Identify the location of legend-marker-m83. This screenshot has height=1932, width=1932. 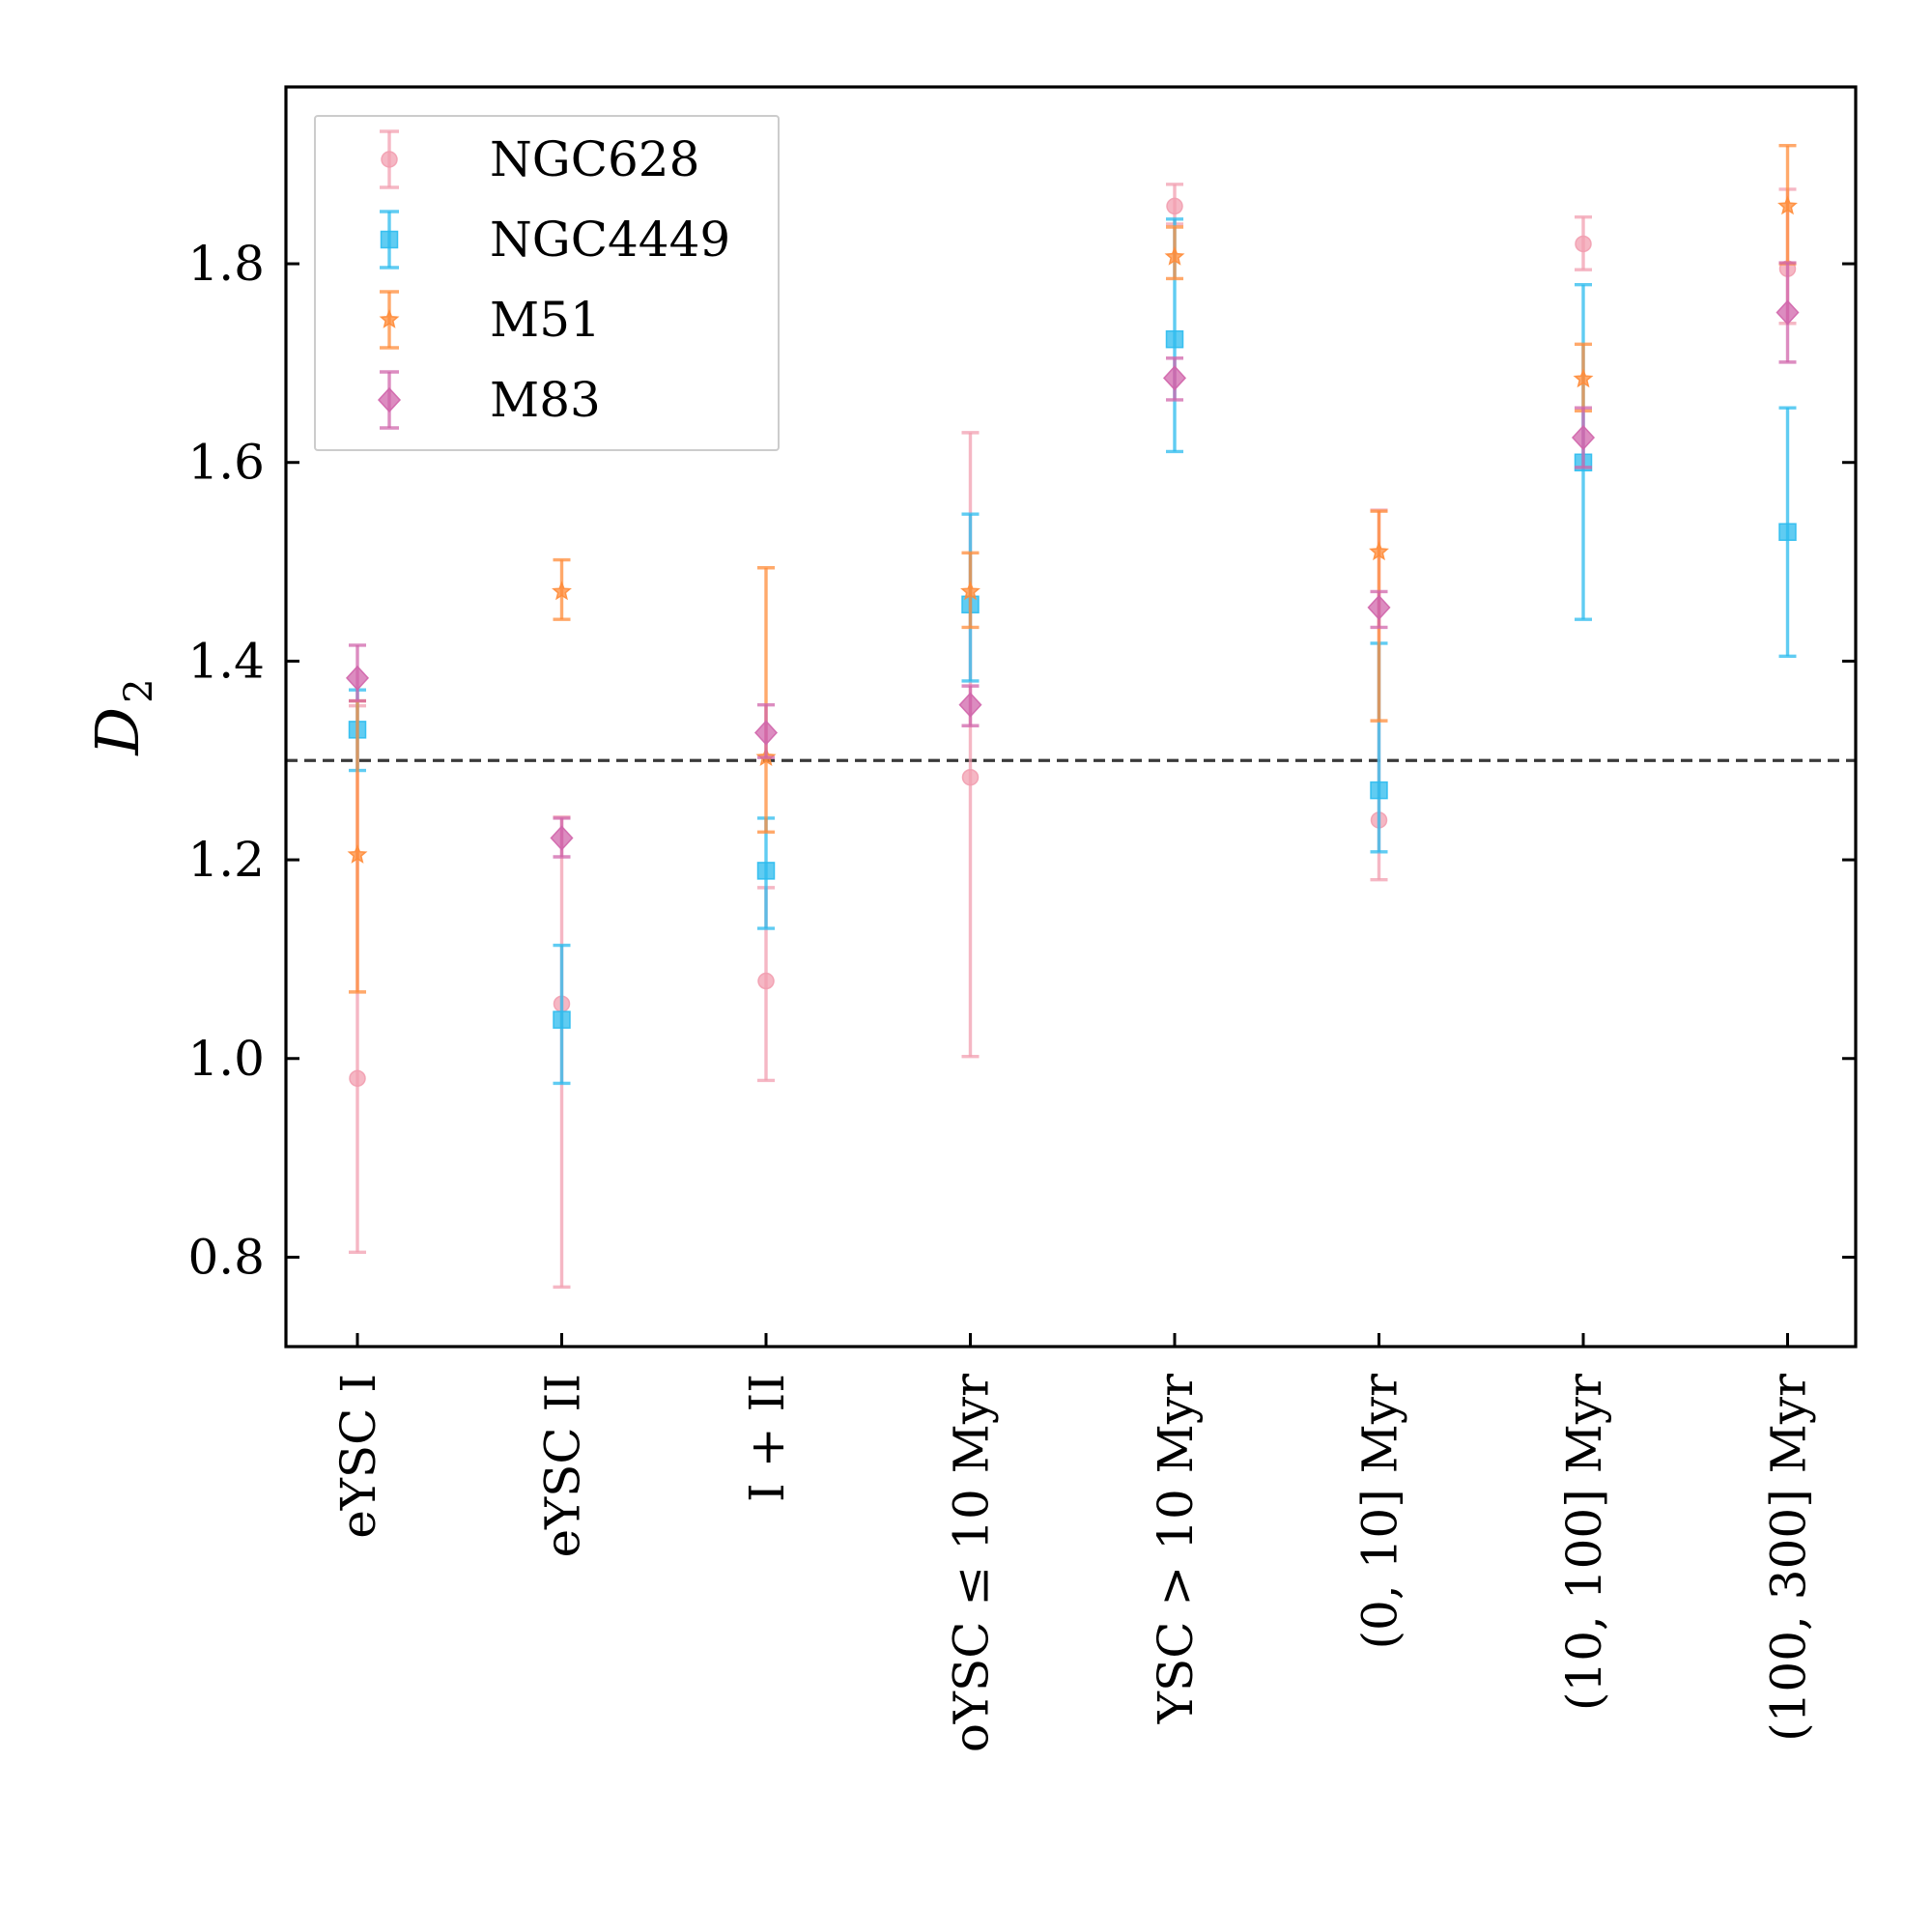
(389, 399).